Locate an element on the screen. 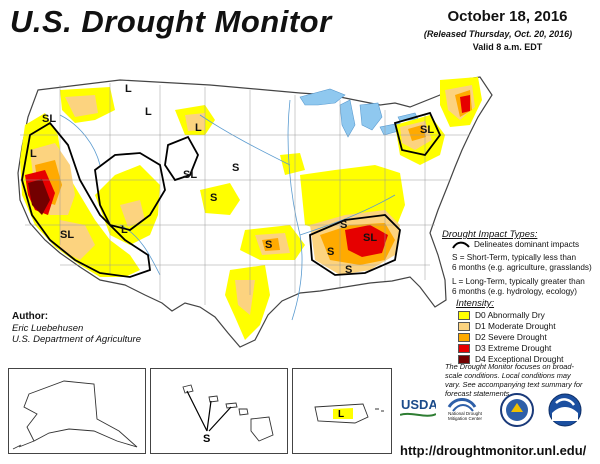 This screenshot has width=600, height=464. usda-logo-graphic: USDA is located at coordinates (418, 406).